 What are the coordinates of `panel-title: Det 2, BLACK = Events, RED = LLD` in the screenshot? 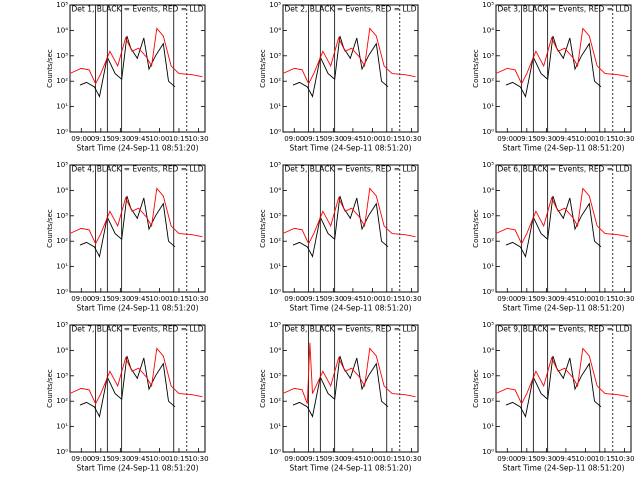 It's located at (350, 9).